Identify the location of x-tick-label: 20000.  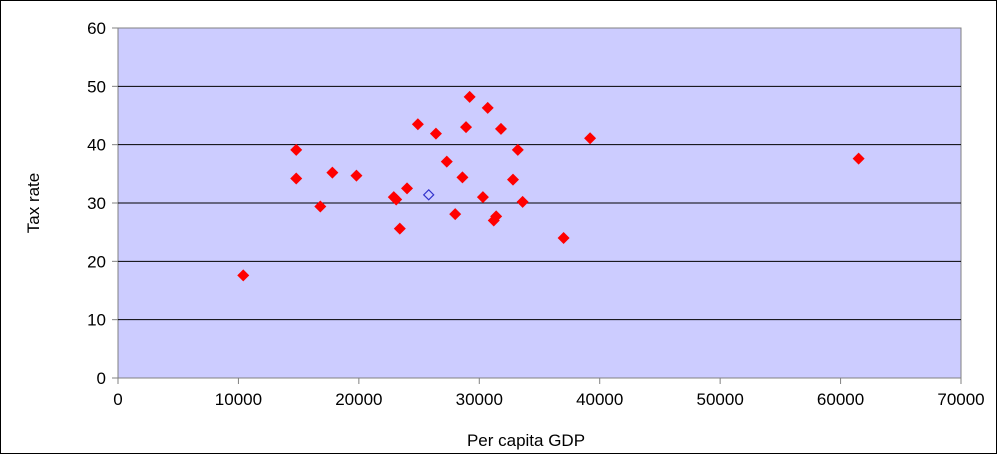
(358, 399).